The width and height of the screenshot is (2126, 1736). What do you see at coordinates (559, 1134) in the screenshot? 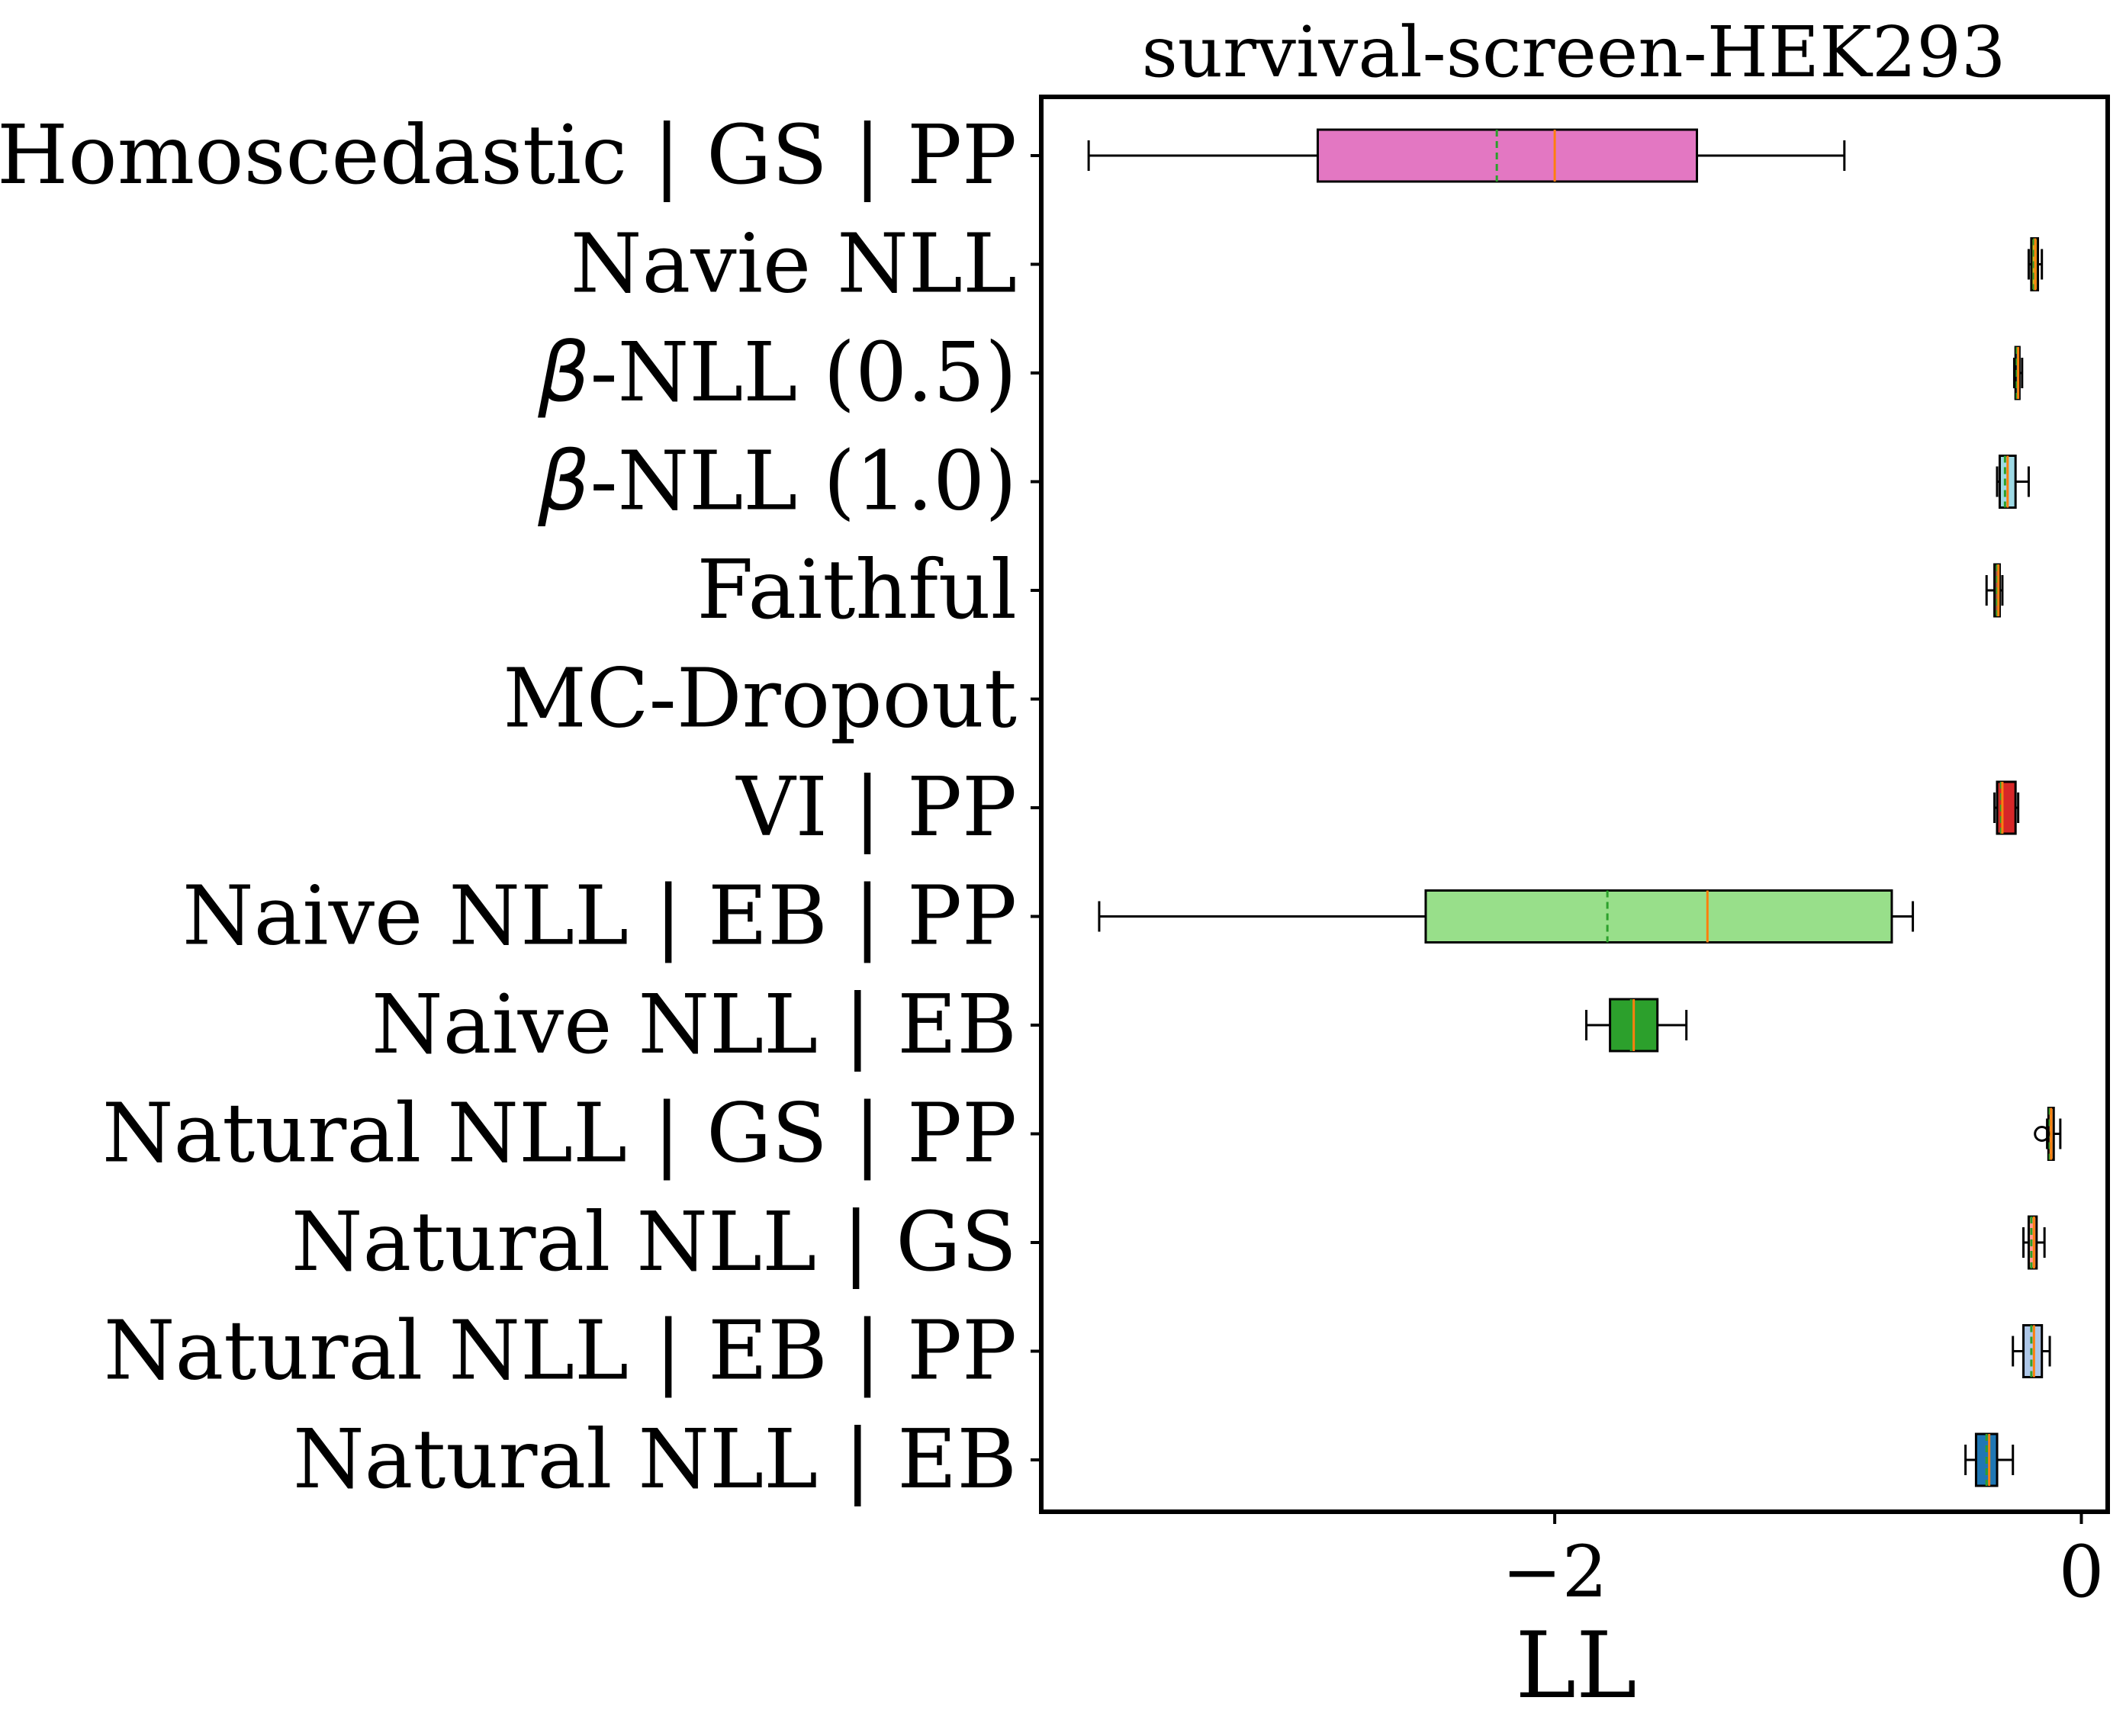
I see `y-tick-label: Natural NLL | GS | PP` at bounding box center [559, 1134].